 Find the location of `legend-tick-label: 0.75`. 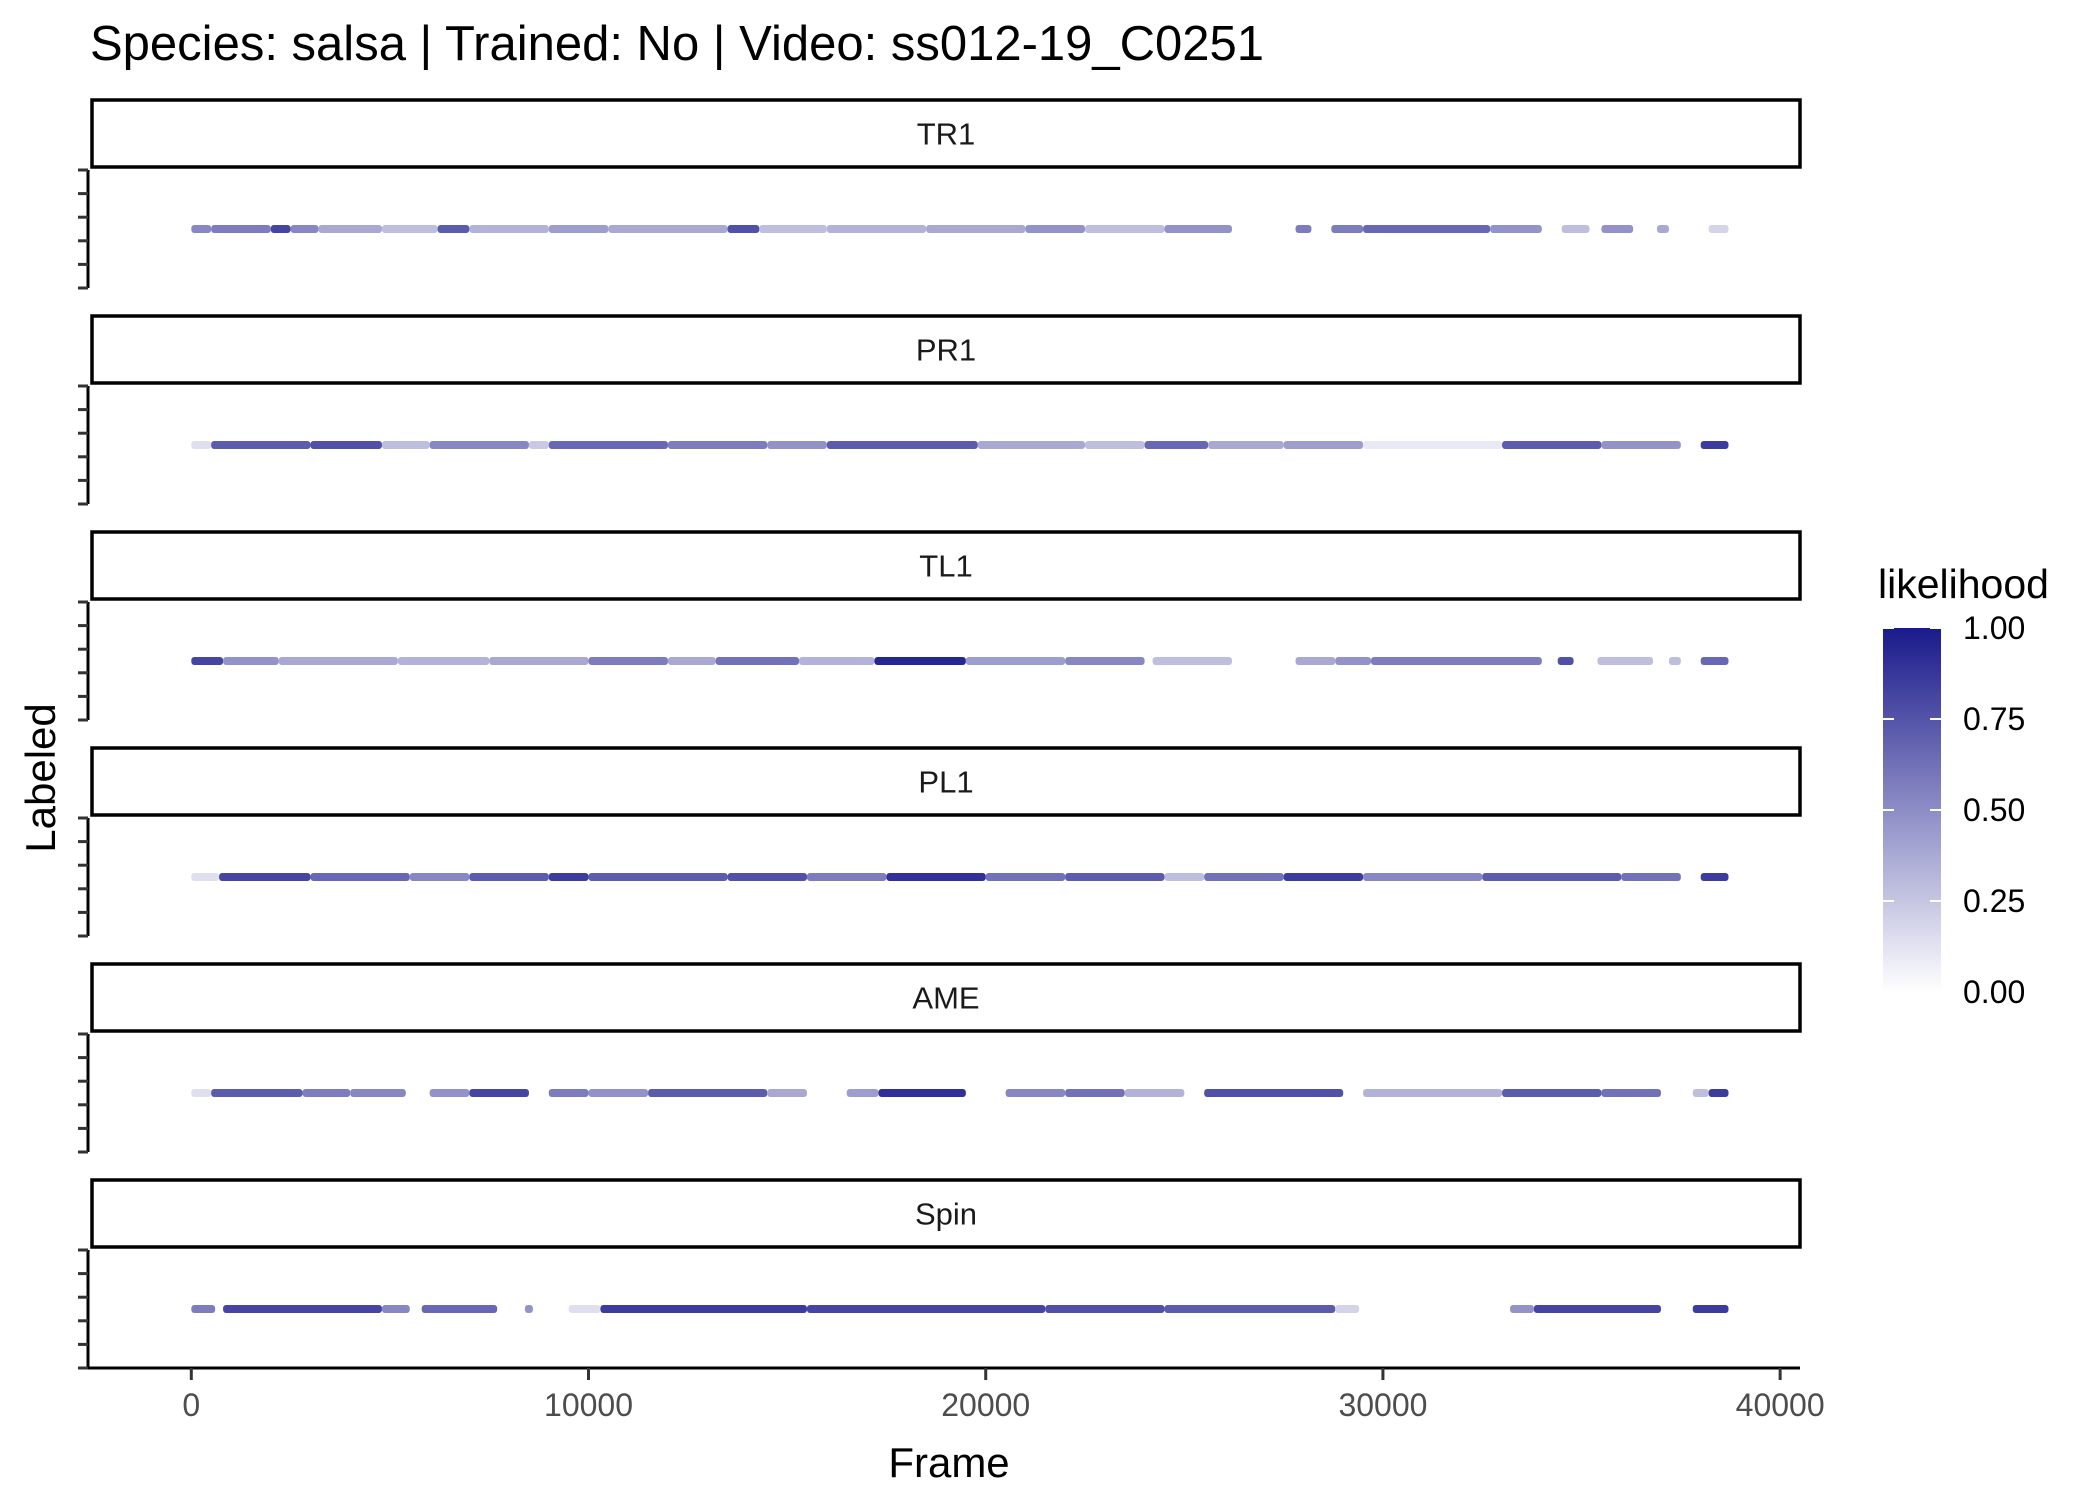

legend-tick-label: 0.75 is located at coordinates (1994, 719).